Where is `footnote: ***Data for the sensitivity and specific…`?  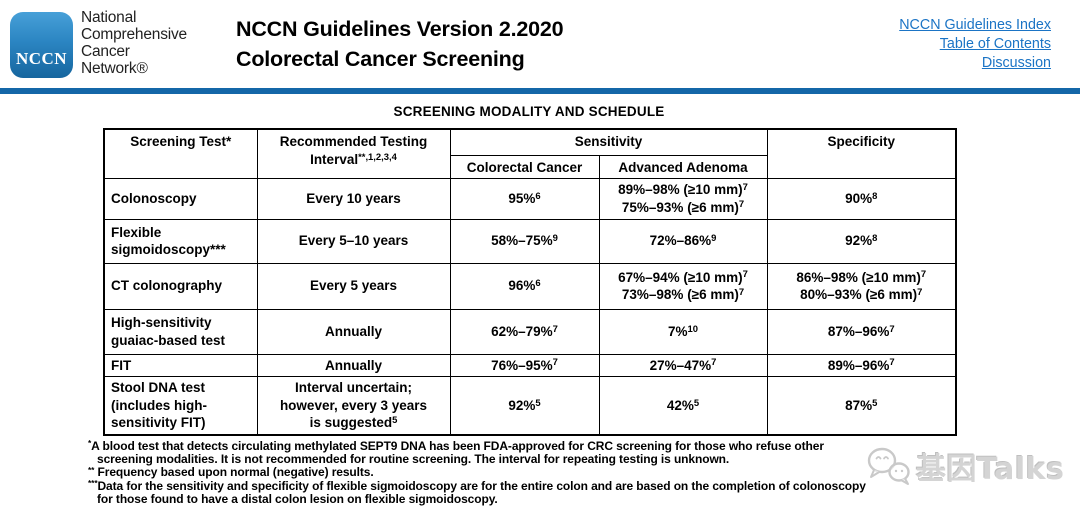 footnote: ***Data for the sensitivity and specific… is located at coordinates (477, 491).